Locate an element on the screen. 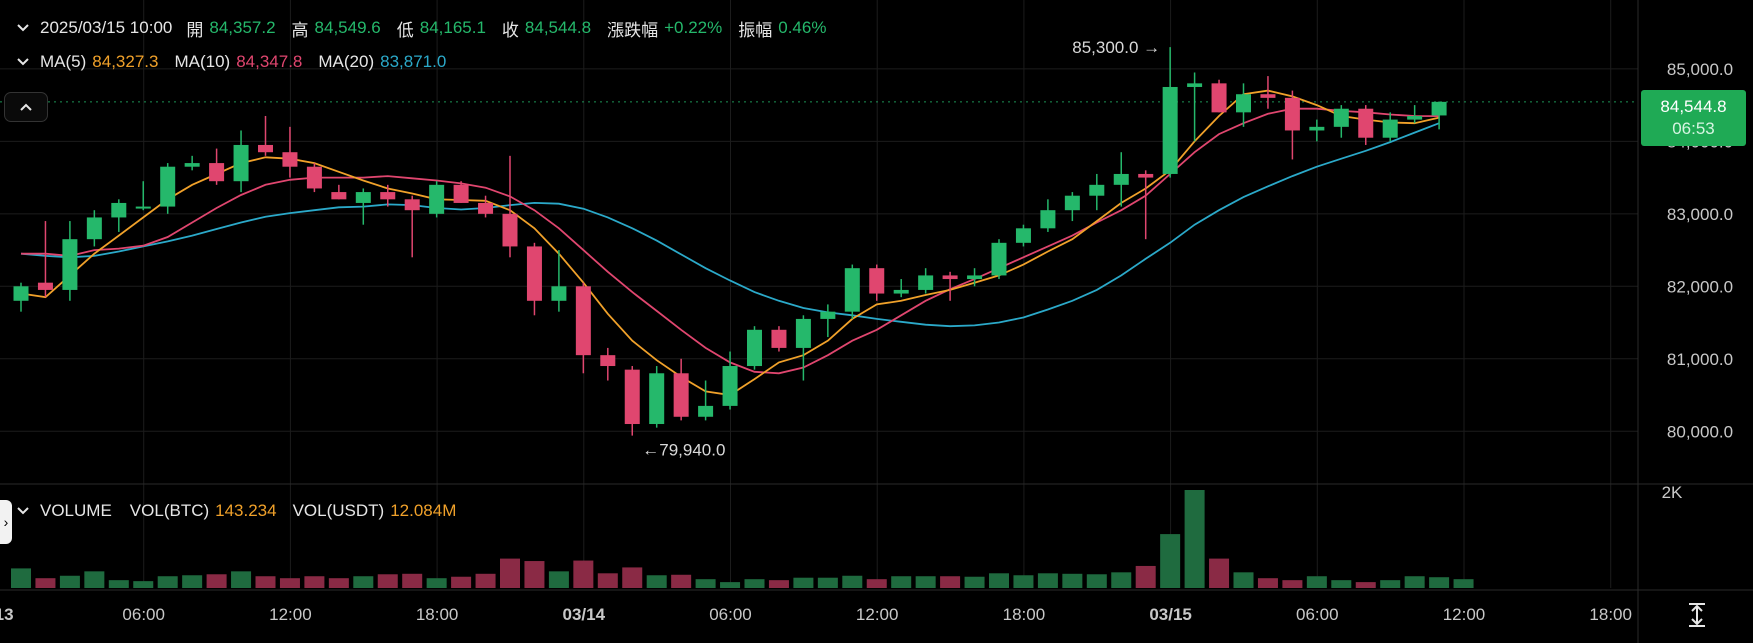  expand-panel-button: › is located at coordinates (6, 522).